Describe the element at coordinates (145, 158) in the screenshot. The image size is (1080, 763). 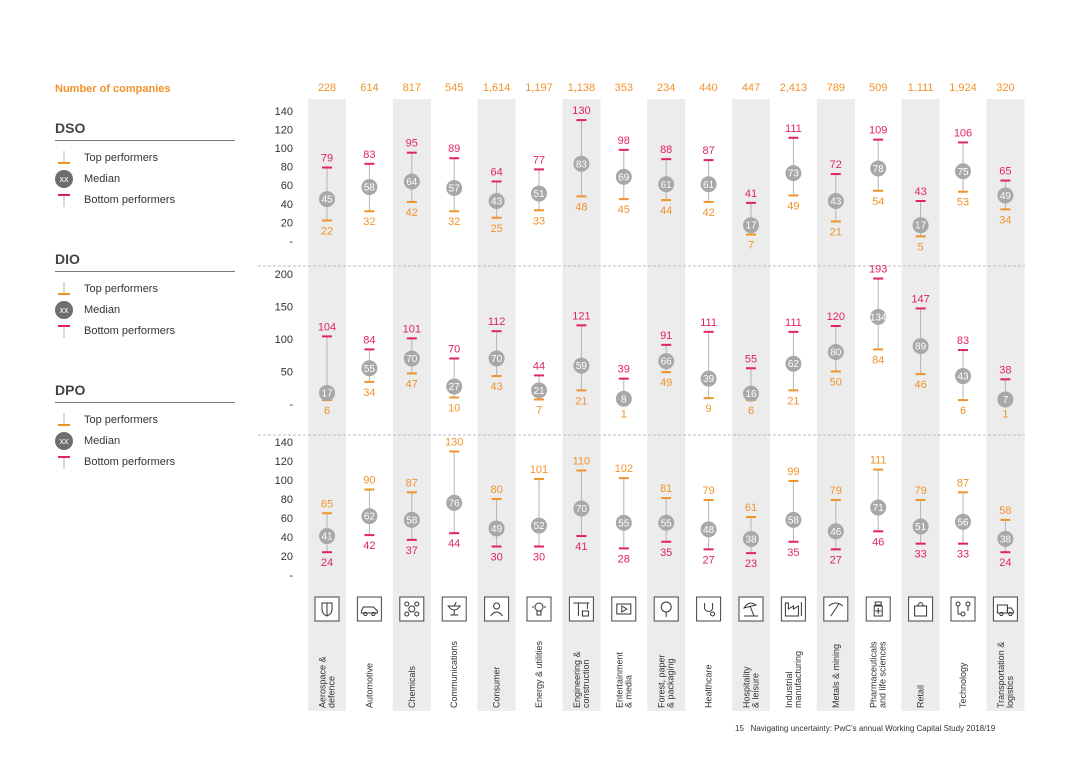
I see `legend-top-performers: Top performers` at that location.